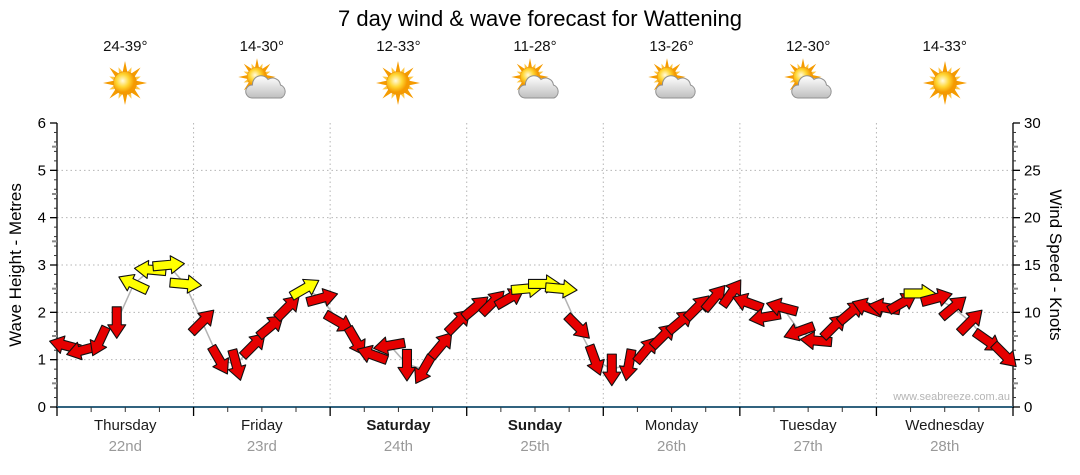  Describe the element at coordinates (1032, 312) in the screenshot. I see `wind-axis-tick-label: 10` at that location.